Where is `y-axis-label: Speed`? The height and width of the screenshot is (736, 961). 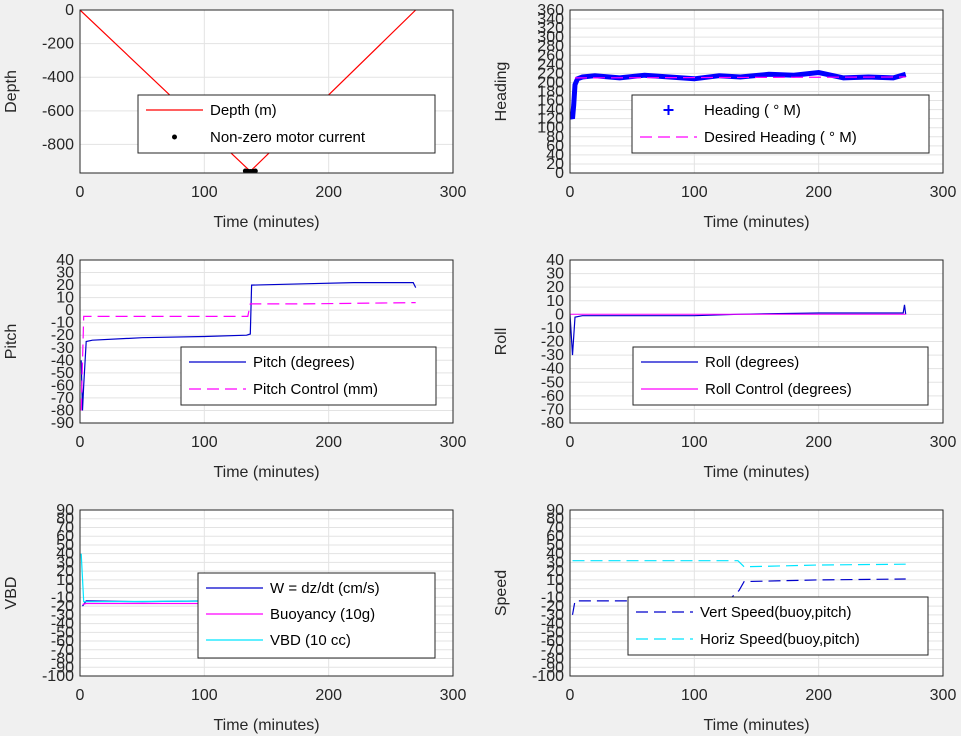 y-axis-label: Speed is located at coordinates (501, 593).